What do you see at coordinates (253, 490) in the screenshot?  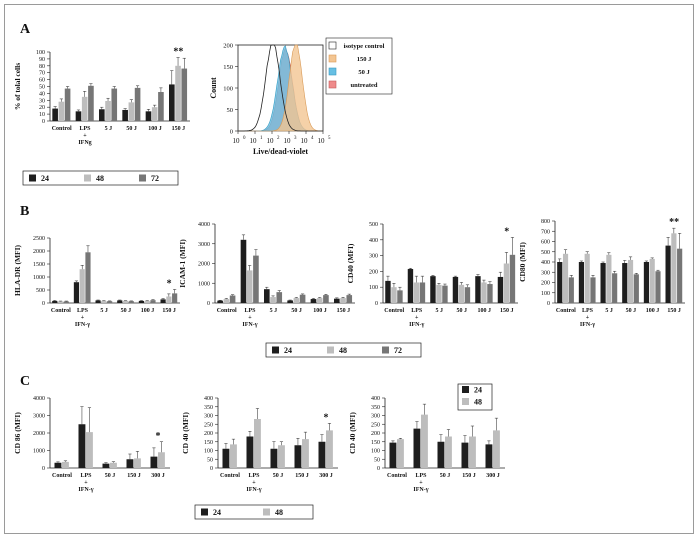 I see `x-tick-label-line: IFN-γ` at bounding box center [253, 490].